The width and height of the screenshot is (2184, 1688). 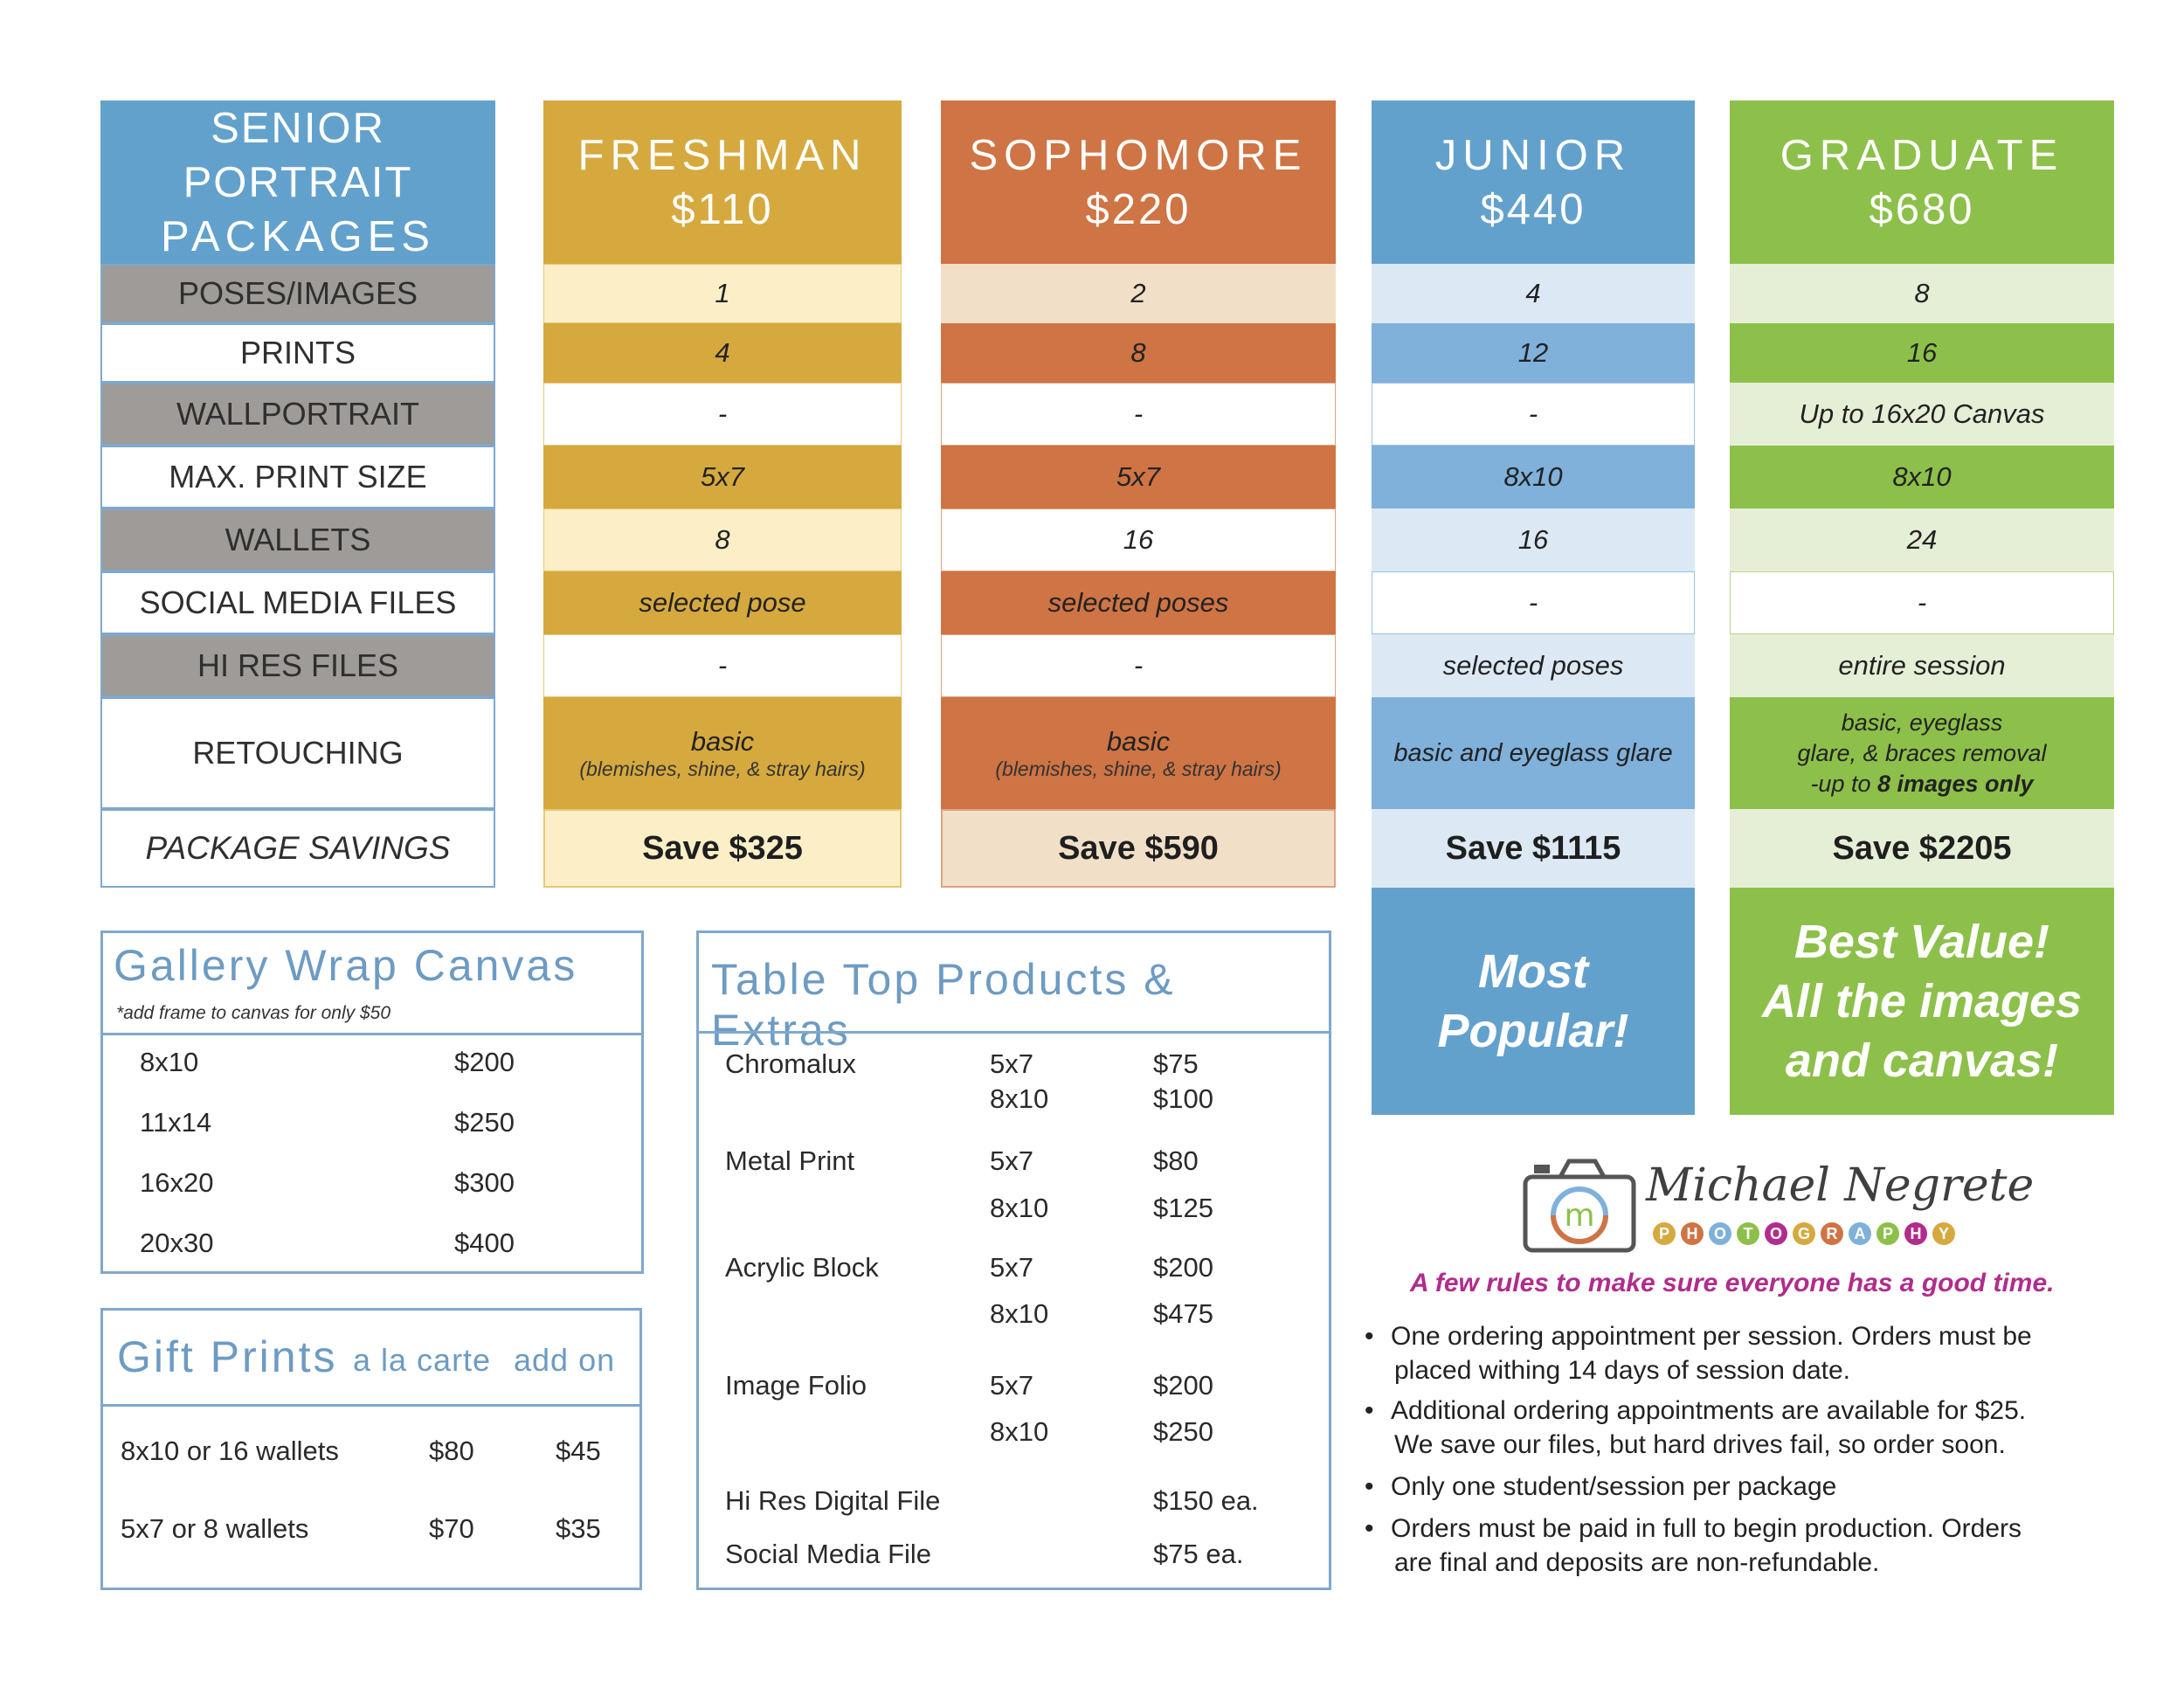 What do you see at coordinates (1533, 293) in the screenshot?
I see `junior-poses: 4` at bounding box center [1533, 293].